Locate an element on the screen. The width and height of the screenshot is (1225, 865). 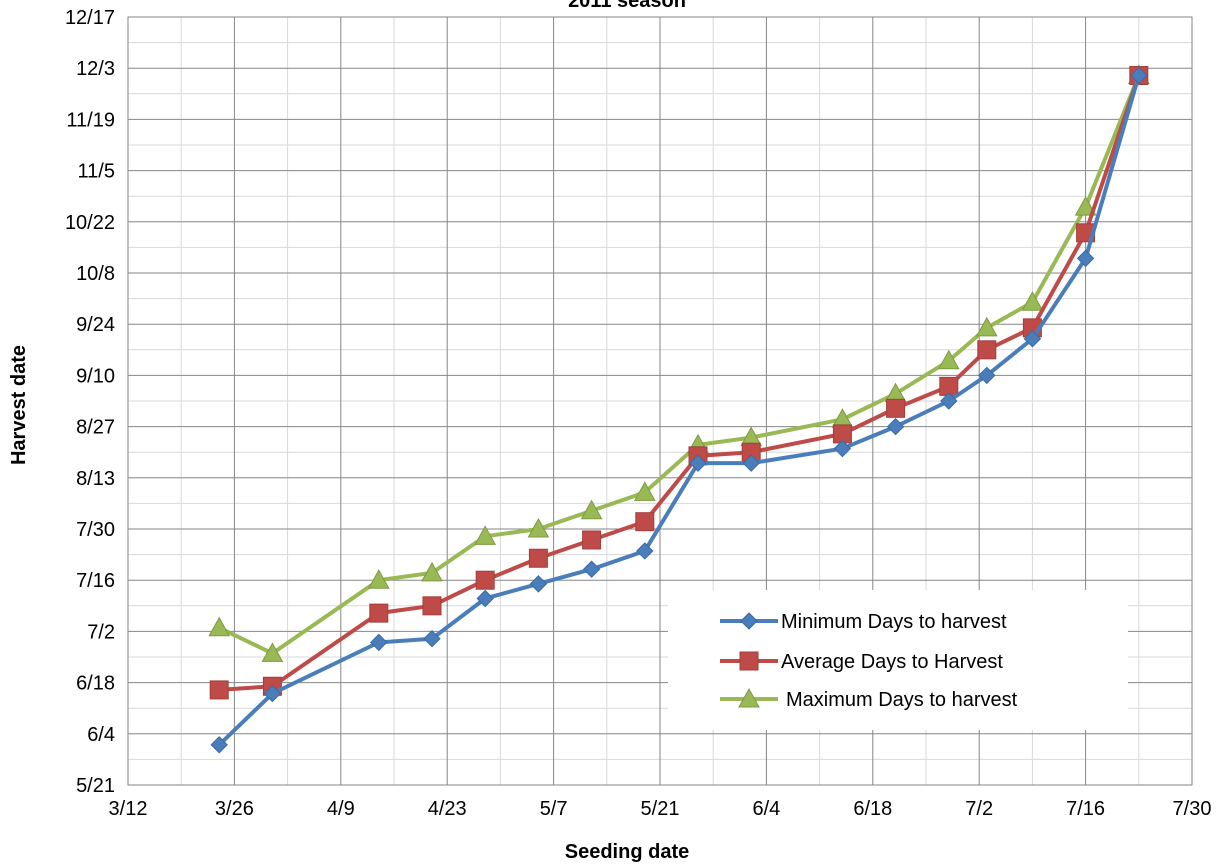
y-tick-label: 10/8 is located at coordinates (95, 274).